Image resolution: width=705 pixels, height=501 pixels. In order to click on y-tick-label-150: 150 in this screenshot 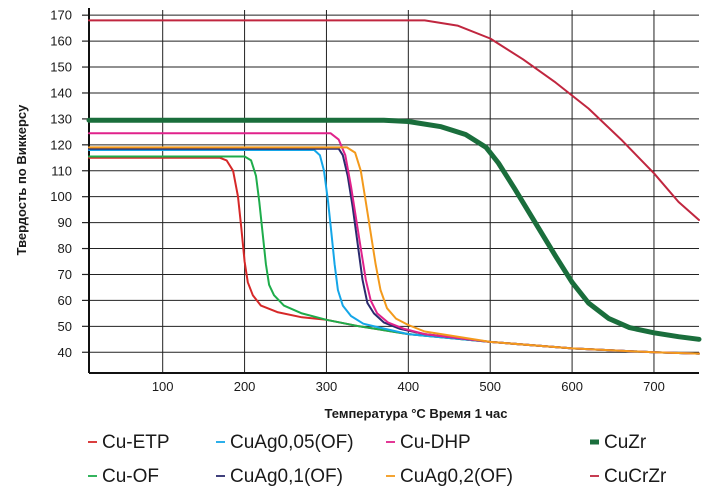, I will do `click(61, 67)`.